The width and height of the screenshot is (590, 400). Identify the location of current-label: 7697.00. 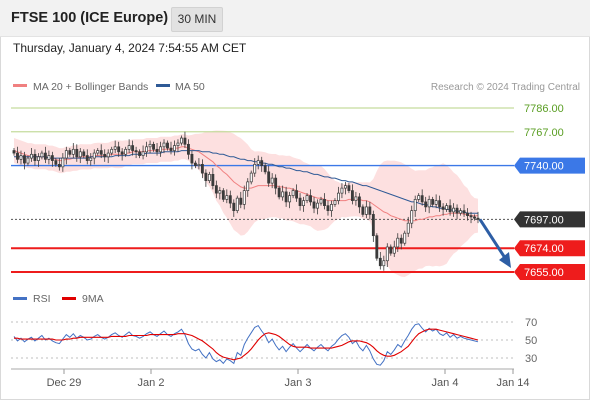
(544, 220).